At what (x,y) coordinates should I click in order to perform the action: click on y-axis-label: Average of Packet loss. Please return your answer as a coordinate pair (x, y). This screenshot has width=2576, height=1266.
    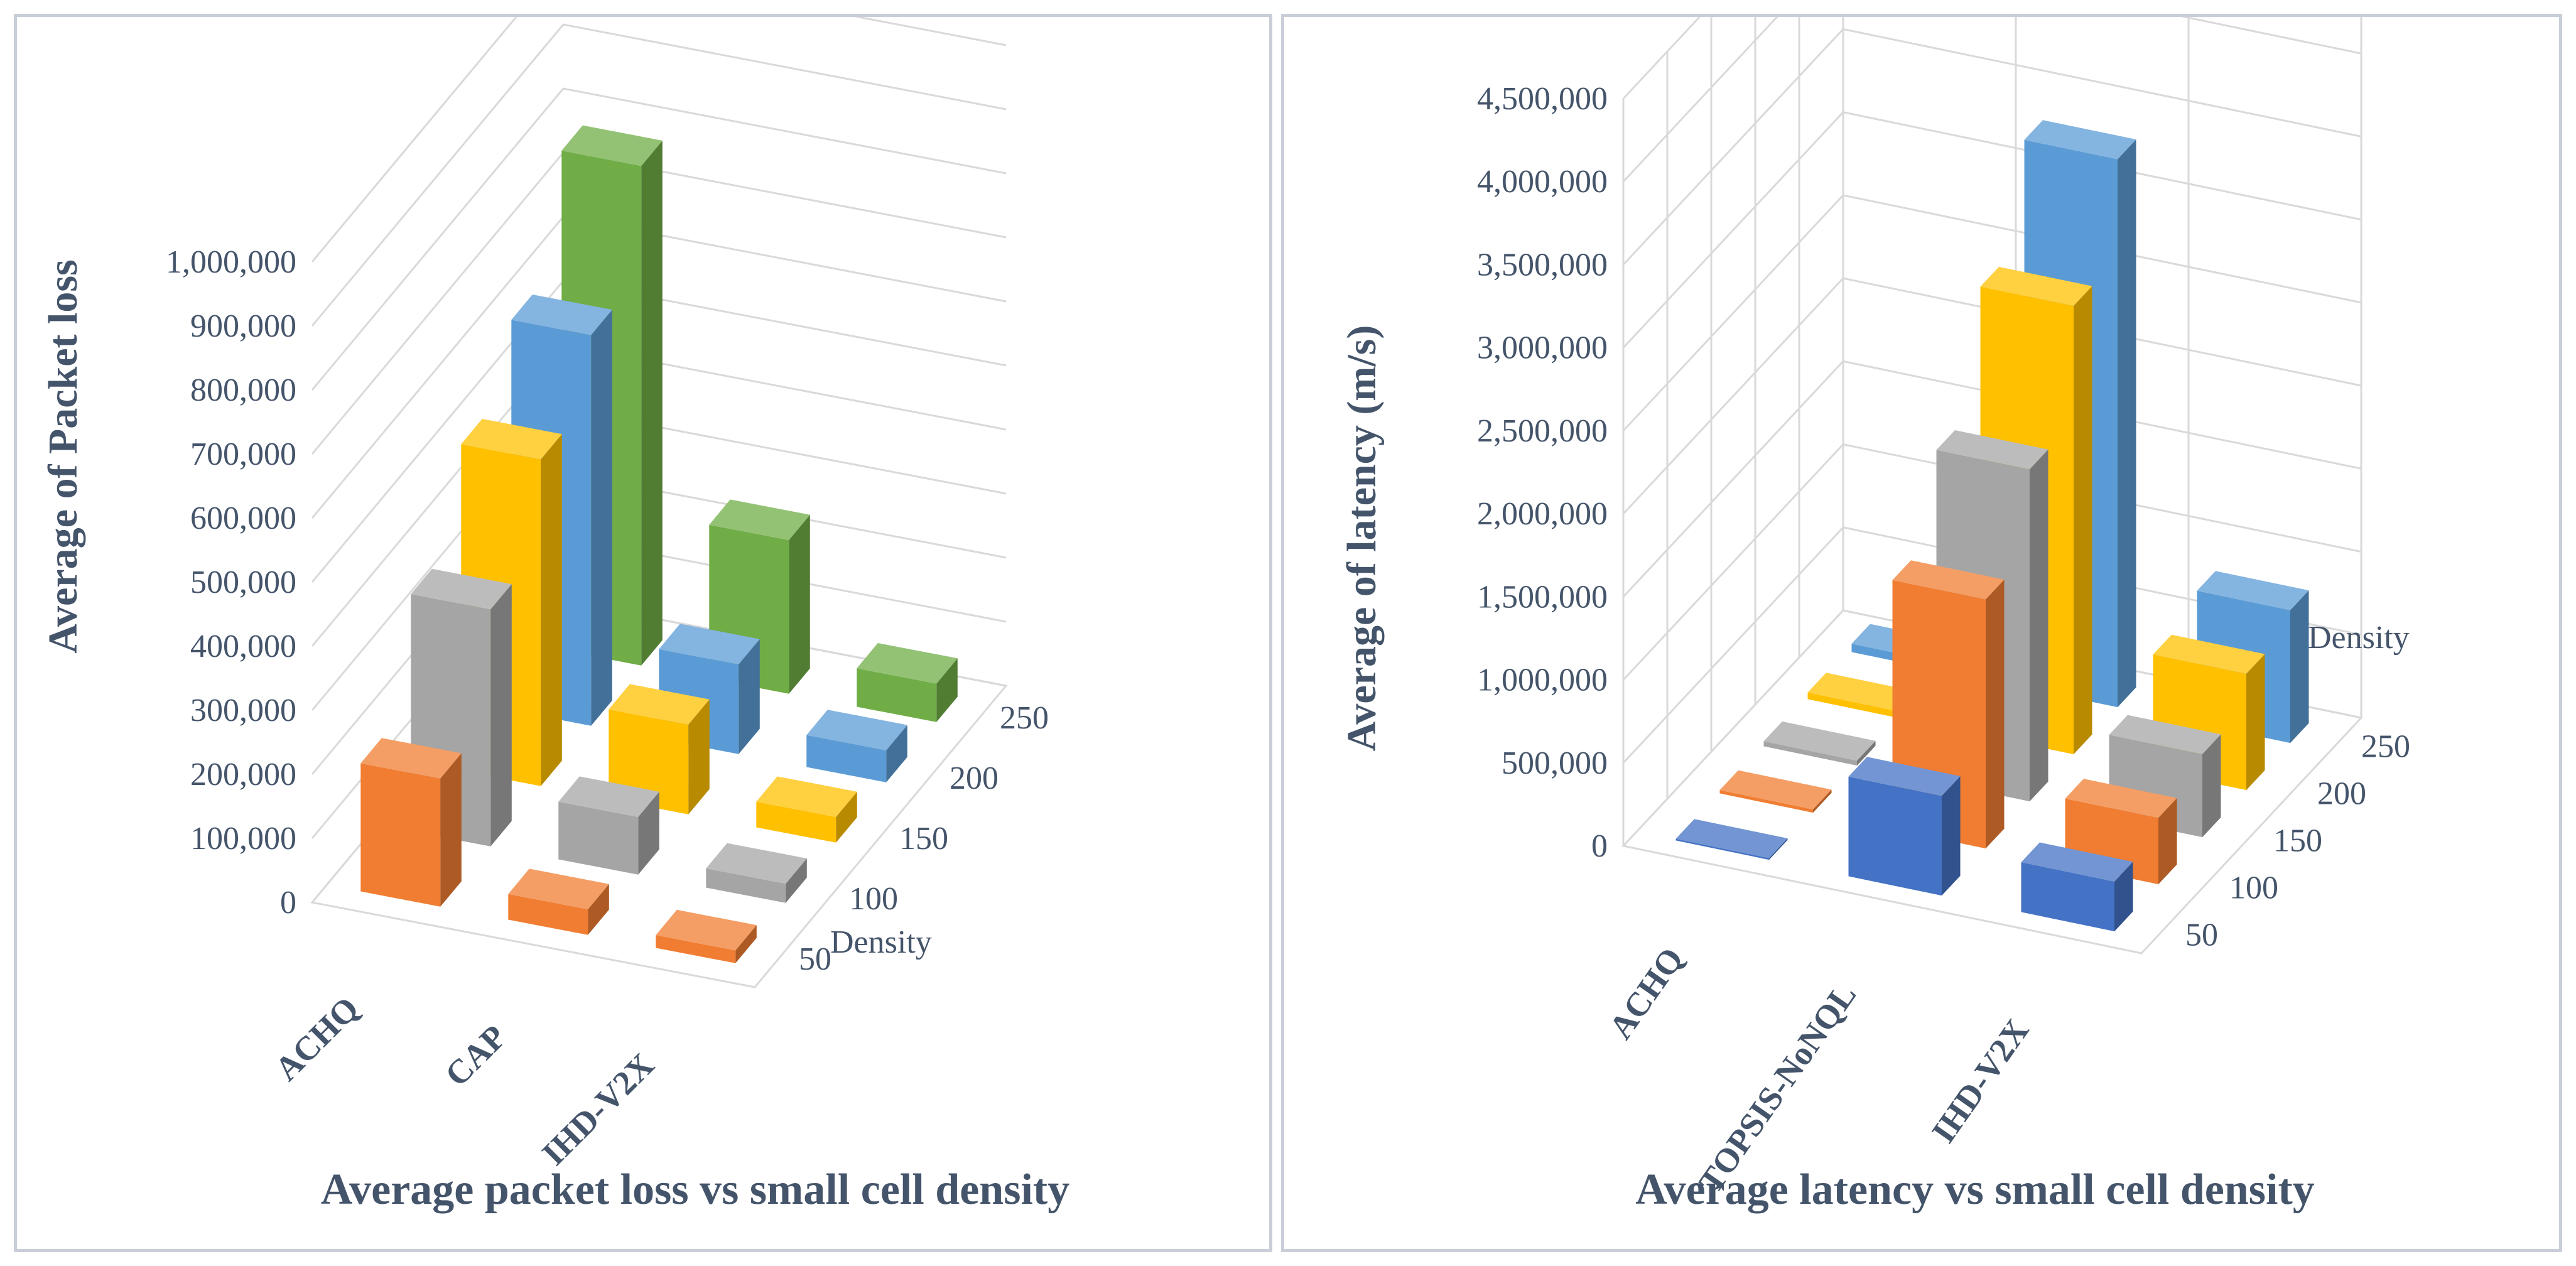
    Looking at the image, I should click on (63, 456).